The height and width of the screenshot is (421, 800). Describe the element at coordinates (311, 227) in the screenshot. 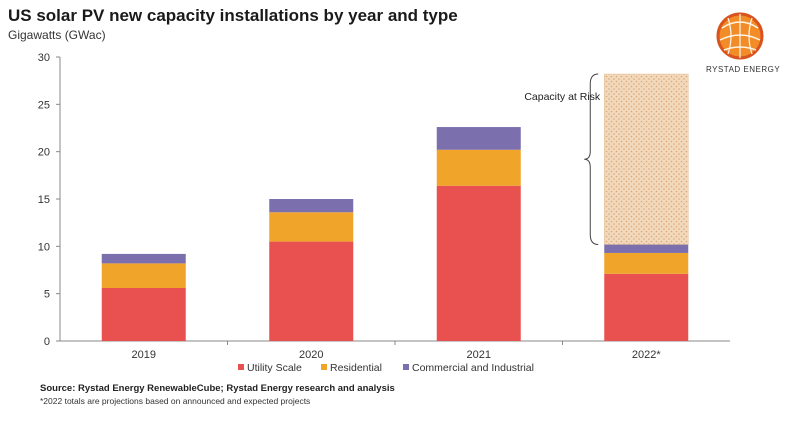

I see `bar-residential-2020` at that location.